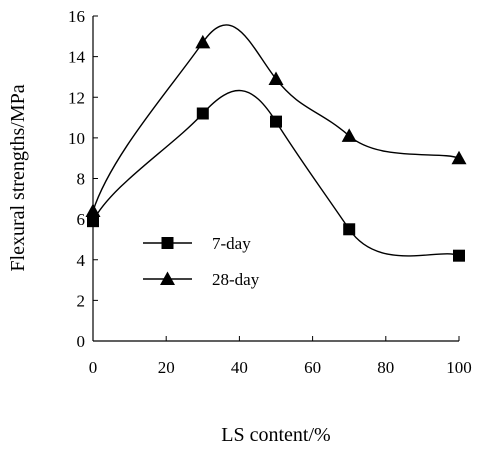 This screenshot has width=484, height=450. What do you see at coordinates (76, 97) in the screenshot?
I see `y-tick-label: 12` at bounding box center [76, 97].